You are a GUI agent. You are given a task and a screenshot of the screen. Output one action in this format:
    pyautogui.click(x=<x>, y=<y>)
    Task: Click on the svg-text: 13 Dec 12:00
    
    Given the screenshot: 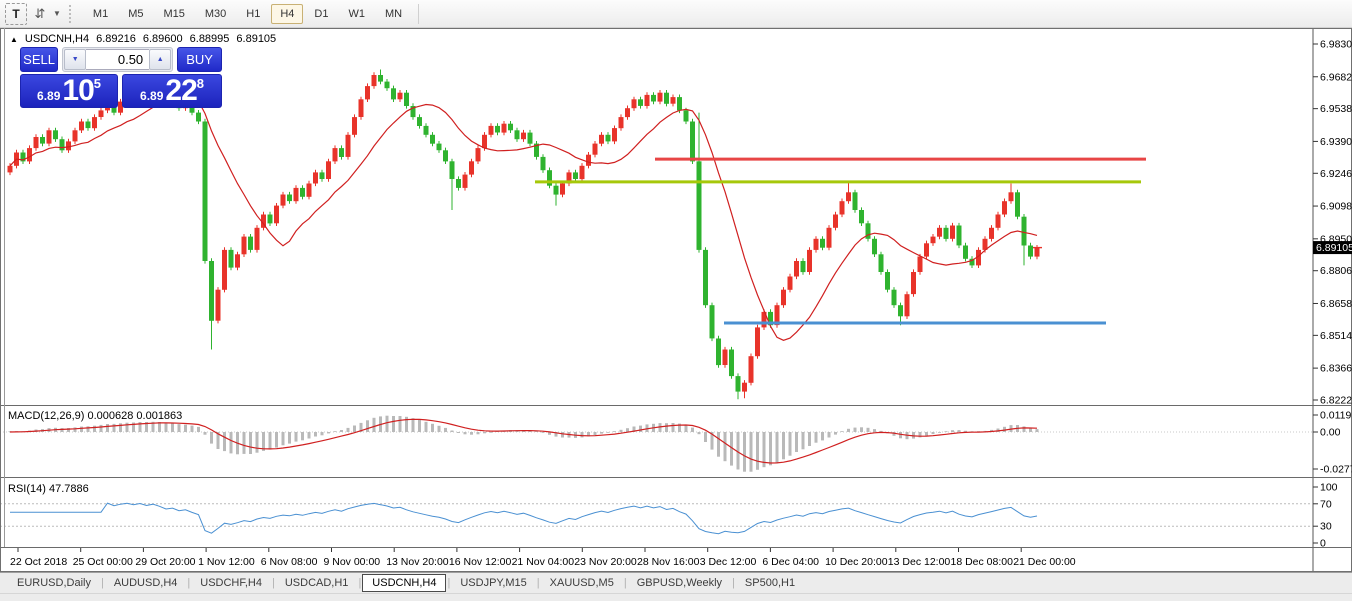 What is the action you would take?
    pyautogui.click(x=919, y=562)
    